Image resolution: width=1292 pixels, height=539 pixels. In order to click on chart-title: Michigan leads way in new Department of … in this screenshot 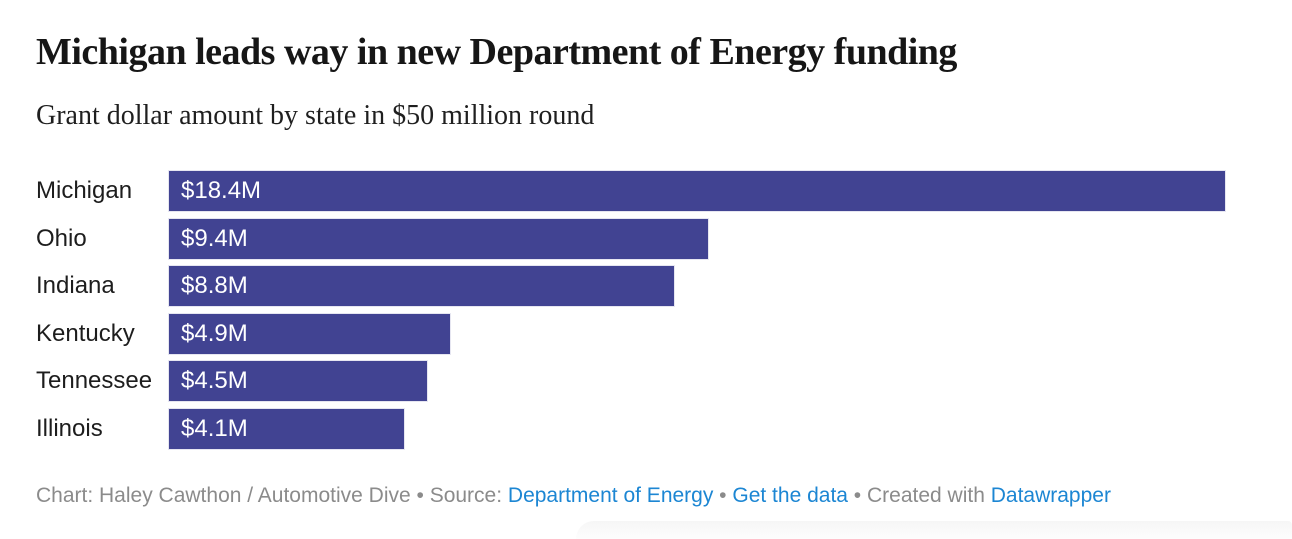, I will do `click(496, 52)`.